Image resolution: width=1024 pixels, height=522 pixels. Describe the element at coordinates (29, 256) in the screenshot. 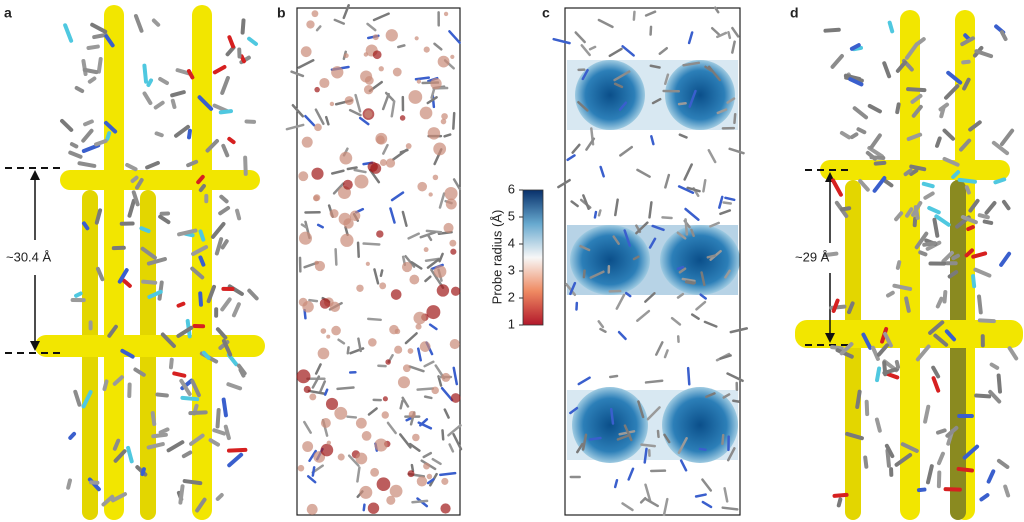

I see `annotation: ~30.4 Å` at that location.